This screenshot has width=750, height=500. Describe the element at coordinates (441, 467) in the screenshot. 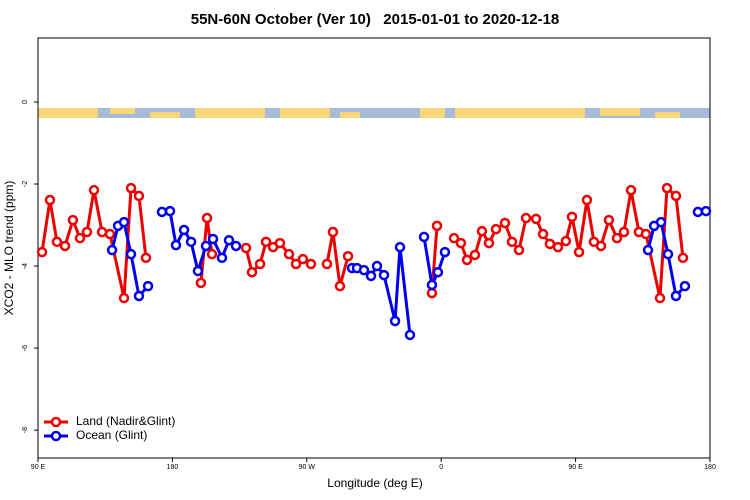

I see `x-tick-label: 0` at that location.